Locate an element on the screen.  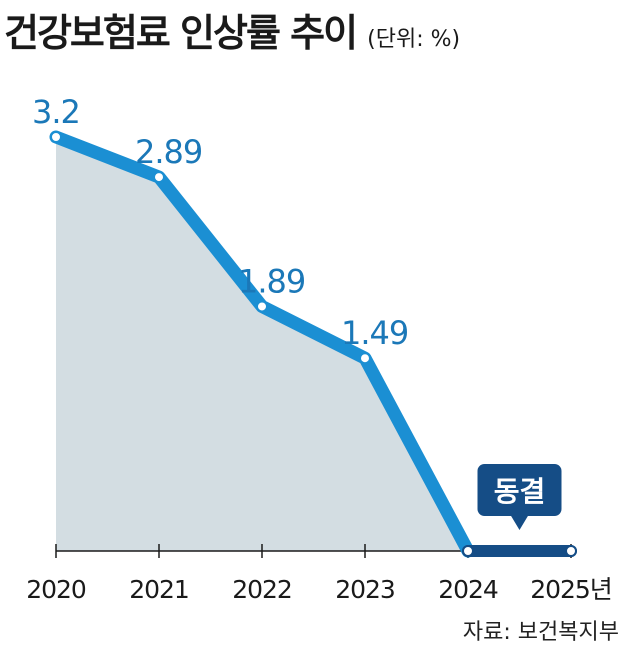
data-label: 1.49 is located at coordinates (374, 333).